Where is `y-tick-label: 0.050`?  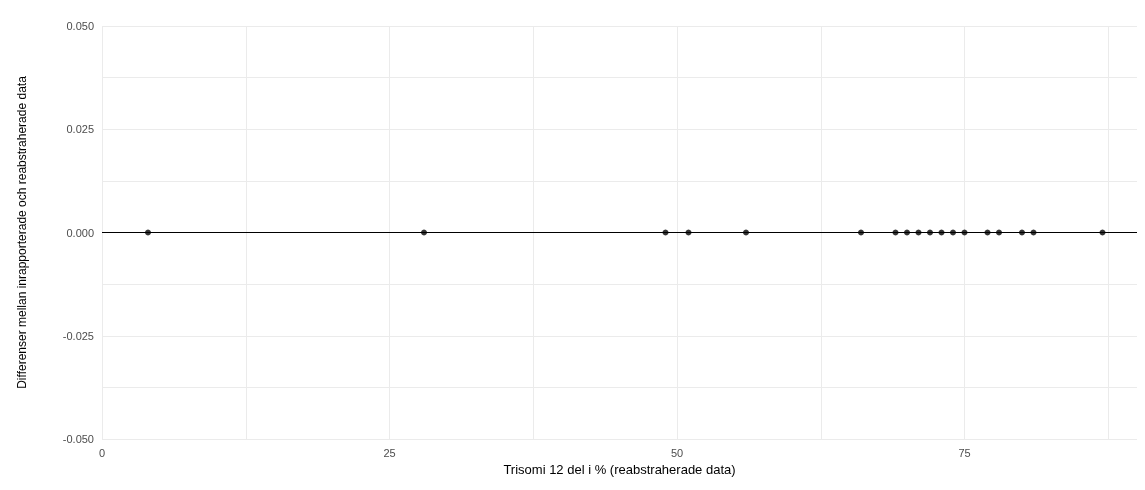
y-tick-label: 0.050 is located at coordinates (80, 26).